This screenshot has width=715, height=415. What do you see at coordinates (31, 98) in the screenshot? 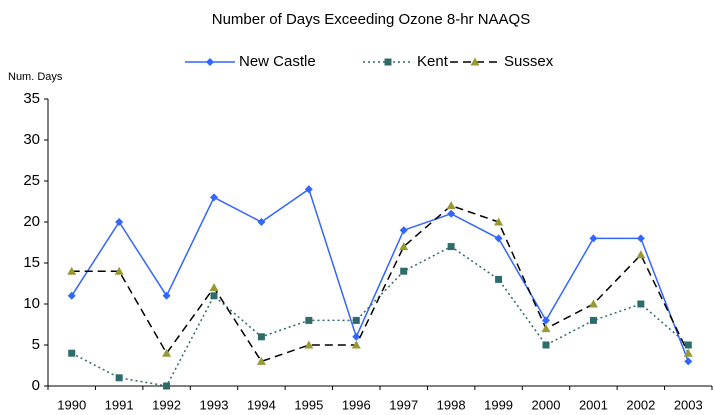
I see `y-tick-label: 35` at bounding box center [31, 98].